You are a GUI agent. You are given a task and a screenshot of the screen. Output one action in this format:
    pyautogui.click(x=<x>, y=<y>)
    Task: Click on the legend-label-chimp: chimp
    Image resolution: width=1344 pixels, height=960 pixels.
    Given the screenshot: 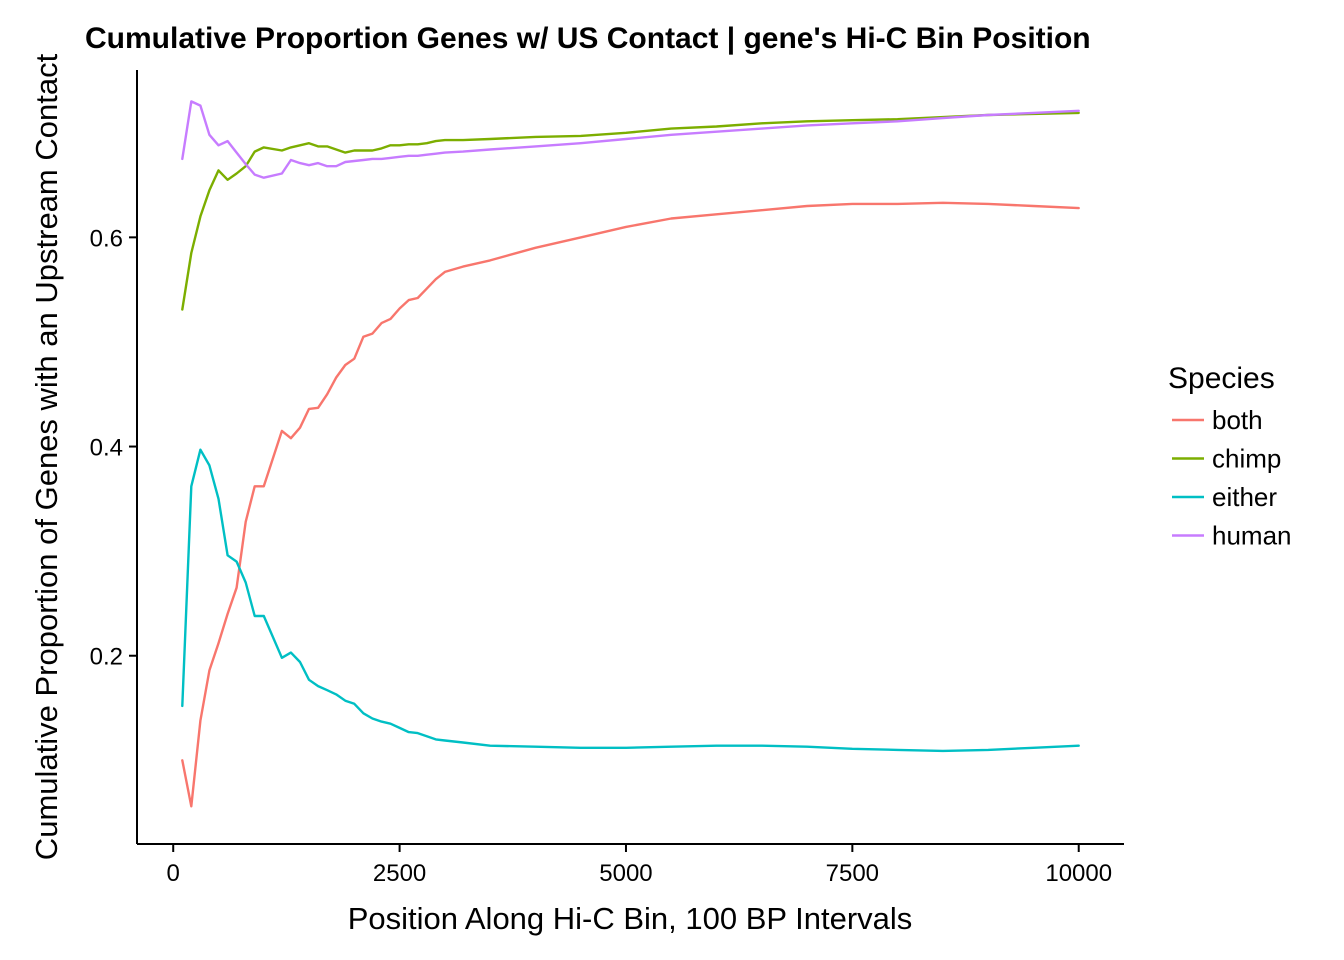 What is the action you would take?
    pyautogui.click(x=1246, y=459)
    